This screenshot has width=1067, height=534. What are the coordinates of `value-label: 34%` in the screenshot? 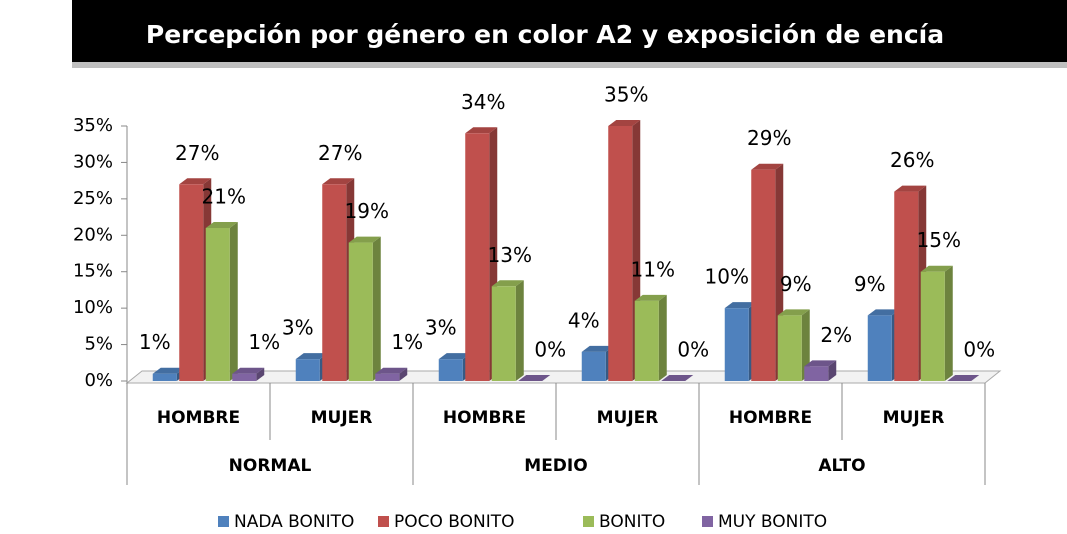 It's located at (483, 102).